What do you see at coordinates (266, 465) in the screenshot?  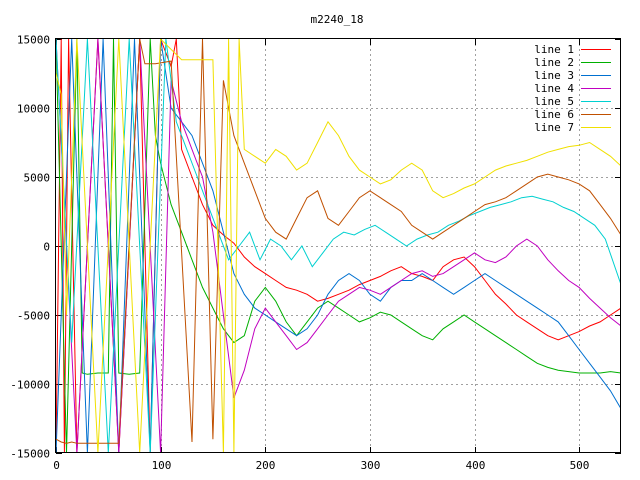 I see `x-tick-label: 200` at bounding box center [266, 465].